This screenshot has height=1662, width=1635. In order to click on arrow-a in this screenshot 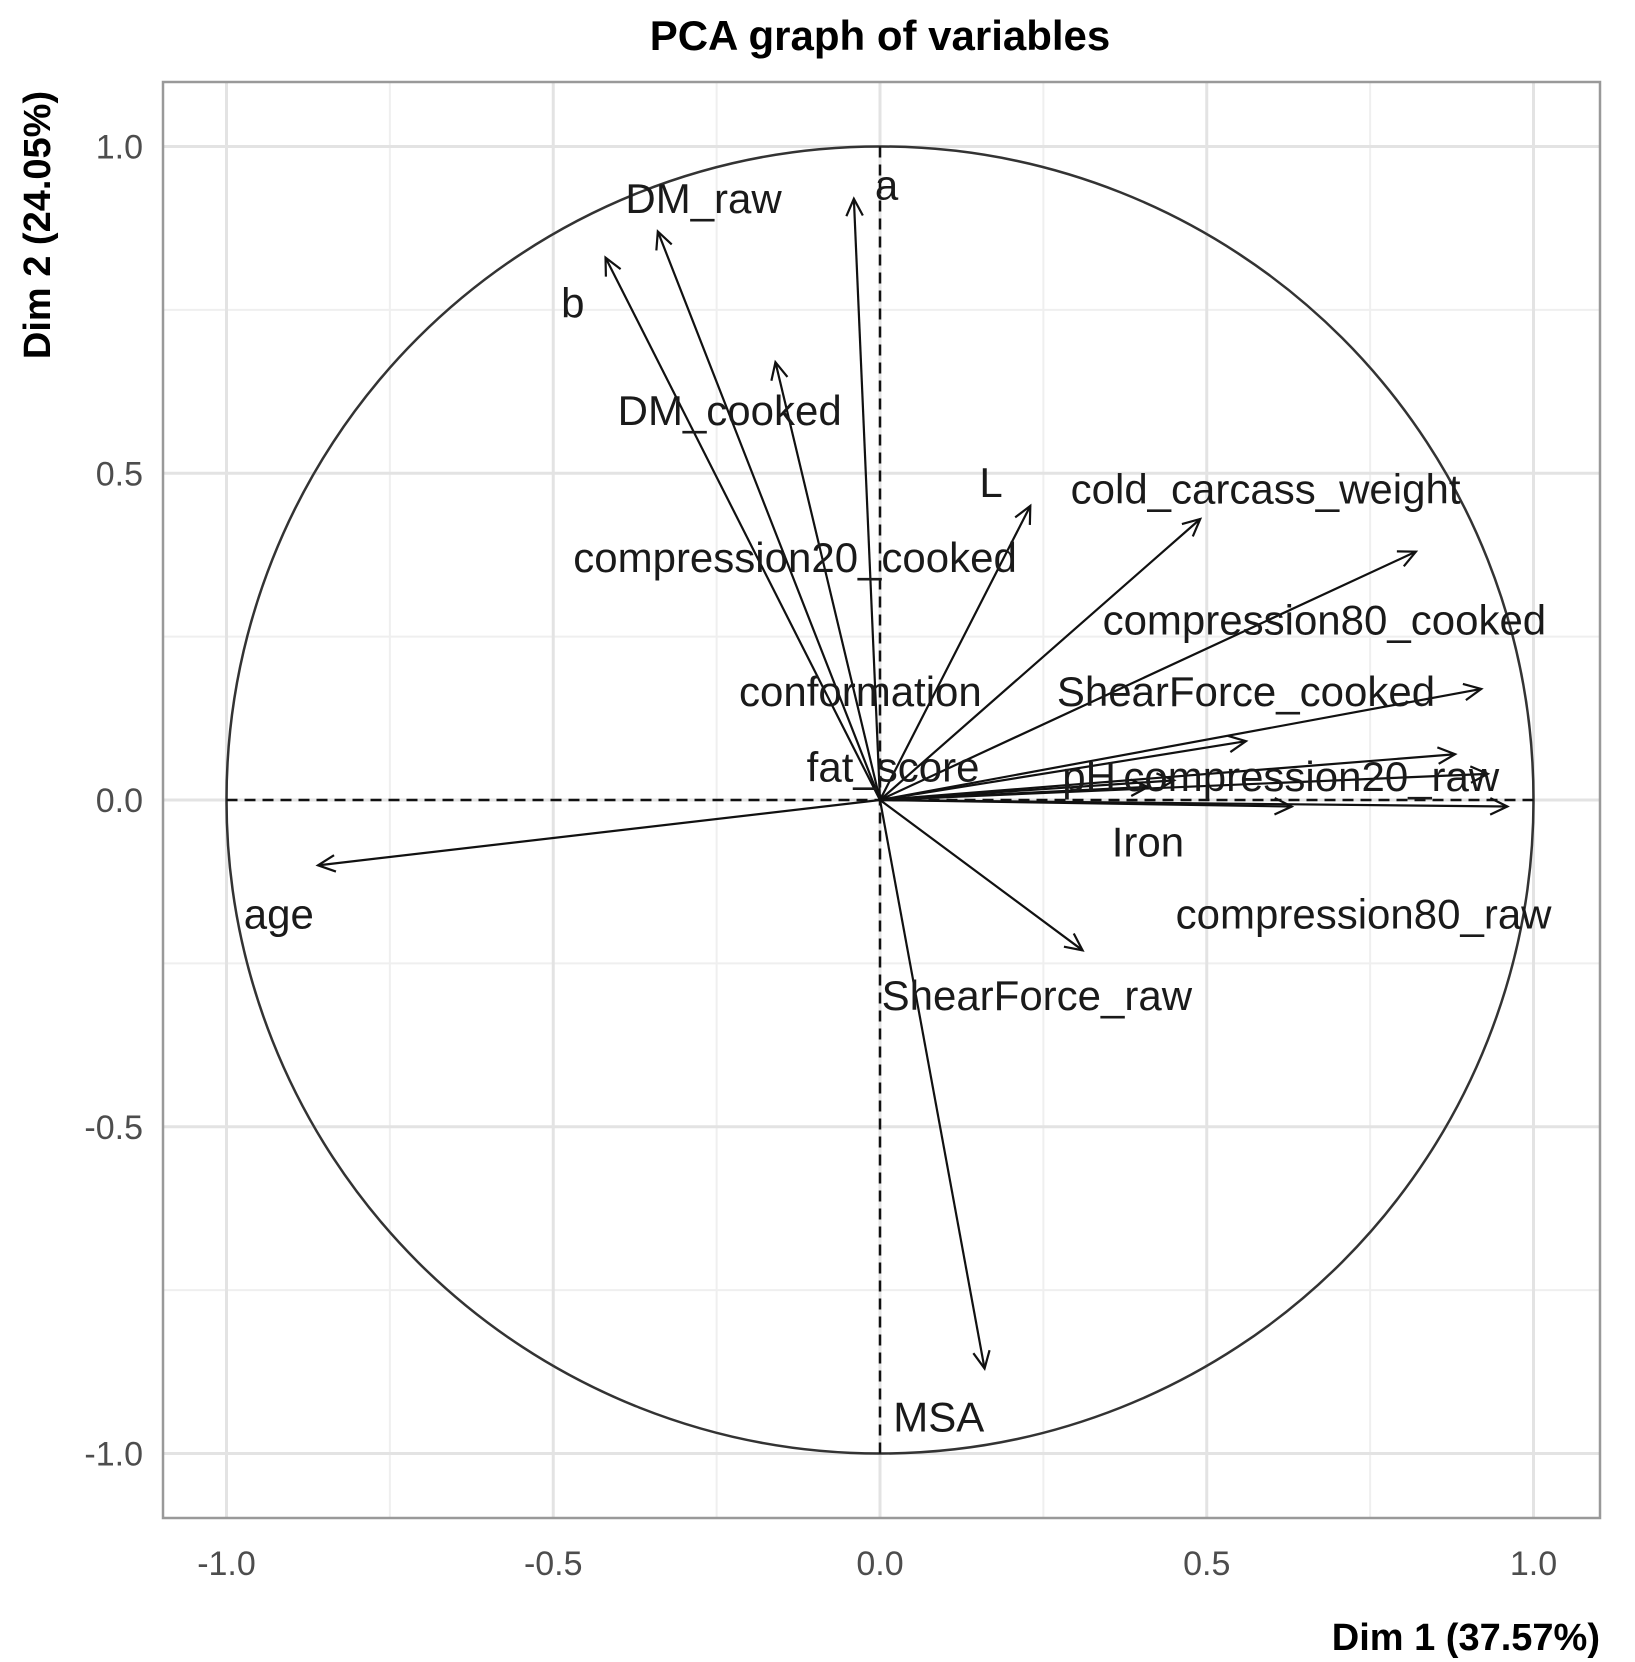, I will do `click(863, 498)`.